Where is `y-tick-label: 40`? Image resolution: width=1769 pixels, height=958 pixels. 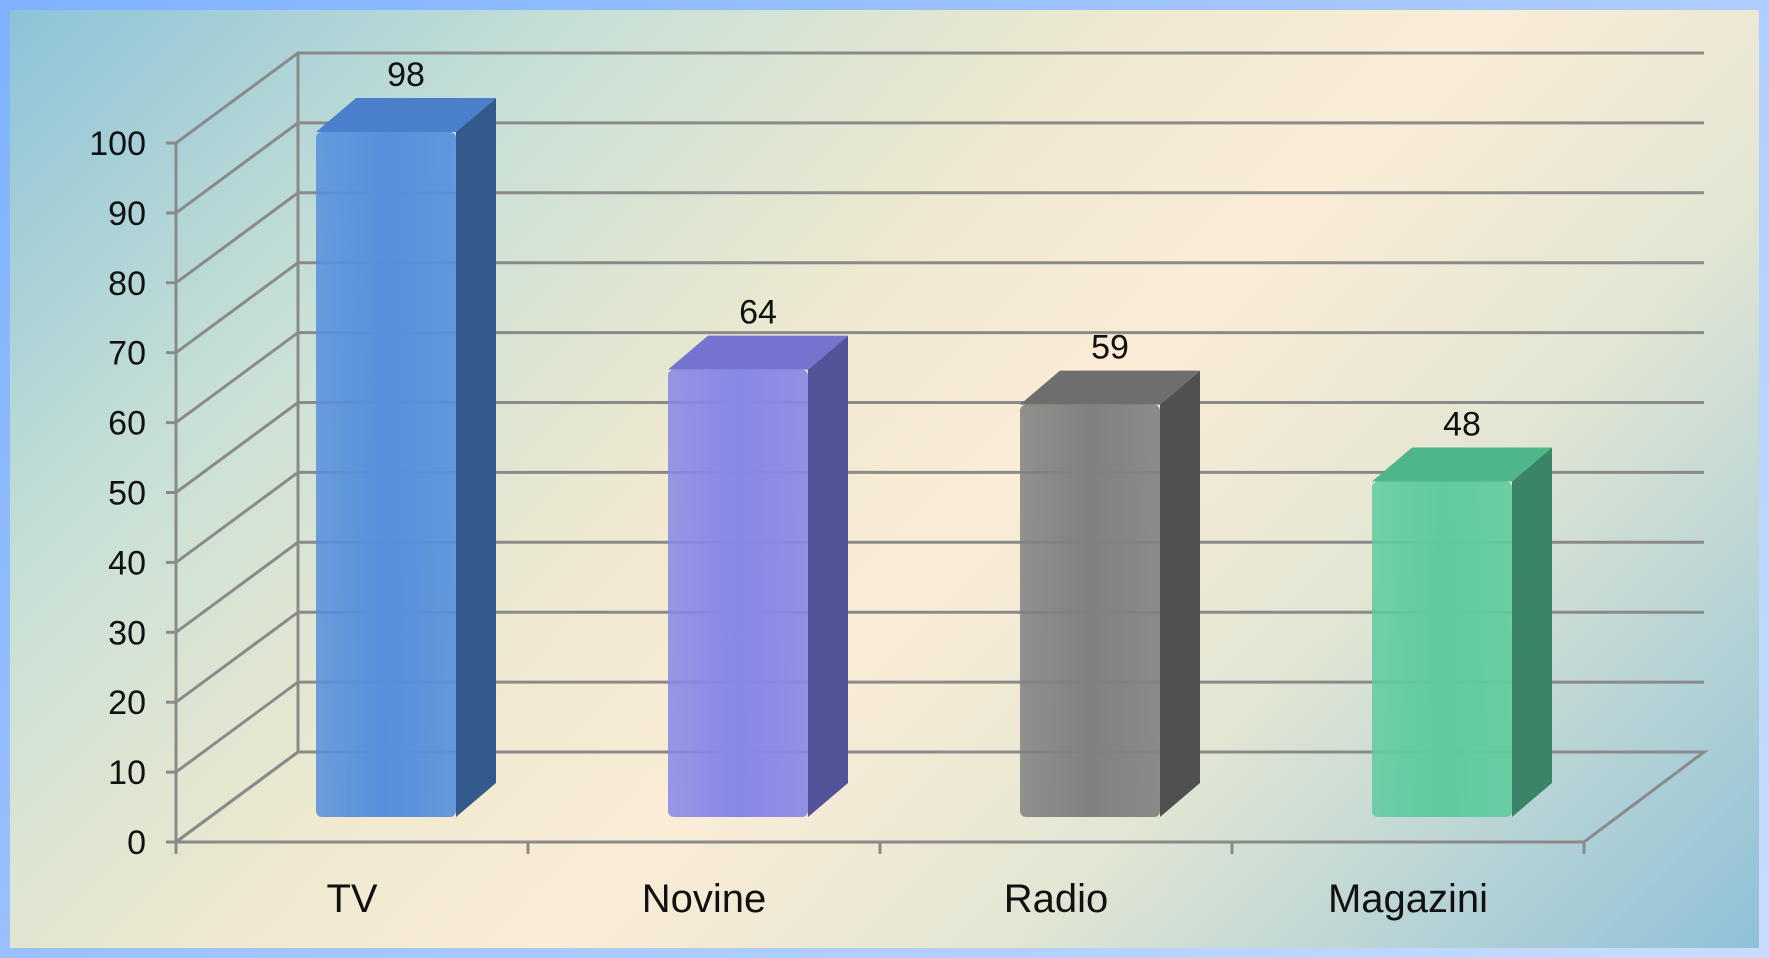 y-tick-label: 40 is located at coordinates (127, 563).